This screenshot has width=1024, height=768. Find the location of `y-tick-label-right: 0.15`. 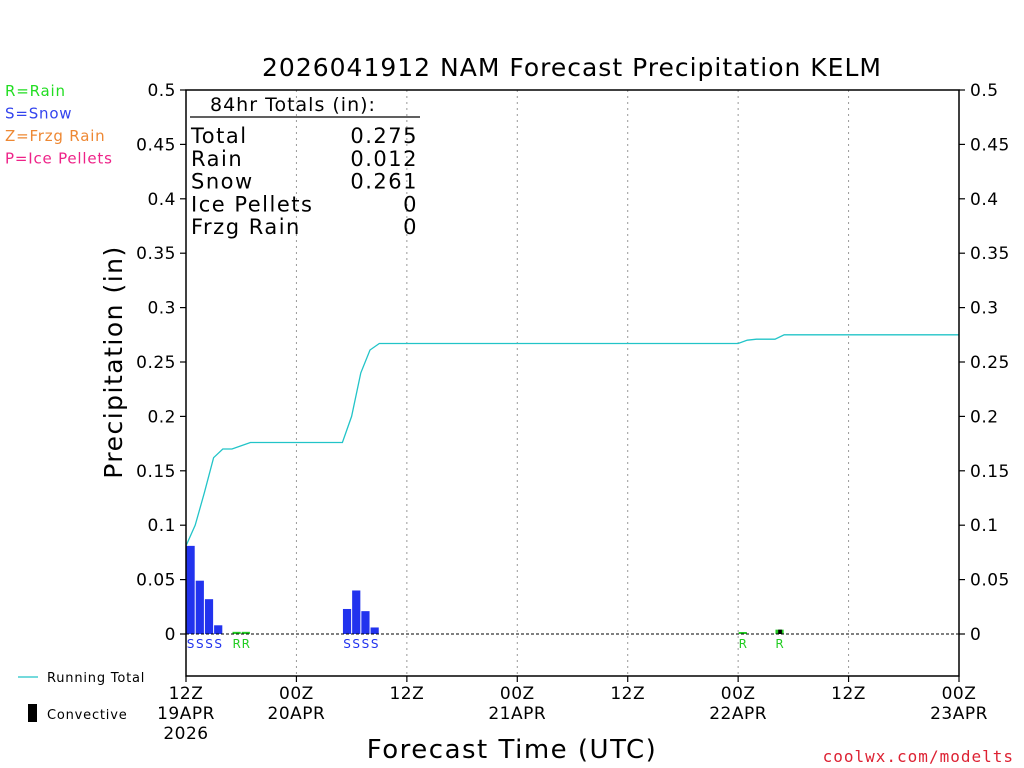

y-tick-label-right: 0.15 is located at coordinates (990, 472).